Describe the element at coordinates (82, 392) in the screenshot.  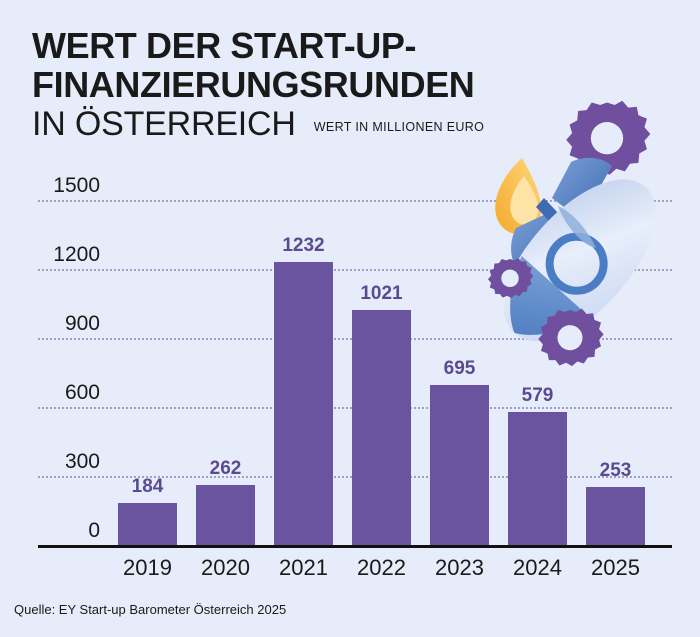
I see `y-axis-tick-label: 600` at that location.